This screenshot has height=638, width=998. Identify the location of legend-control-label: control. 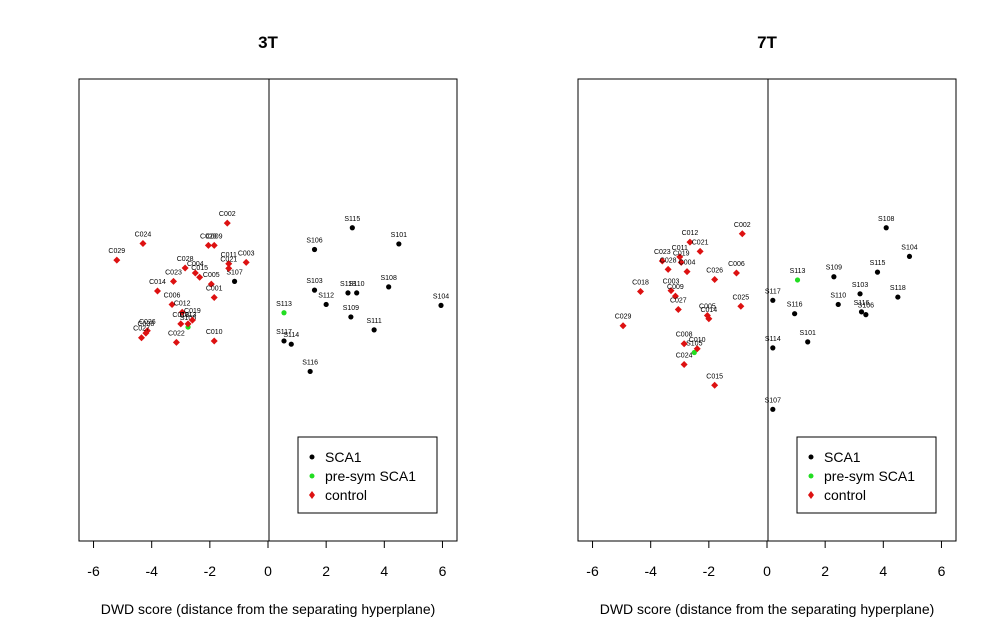
(346, 495).